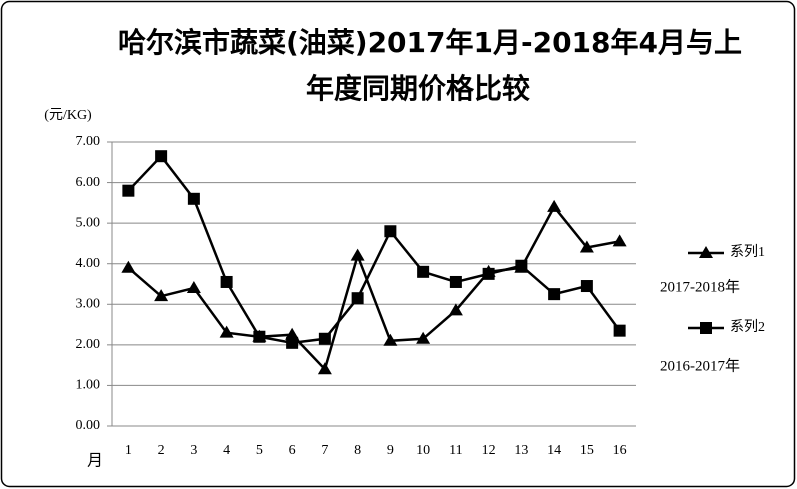 The height and width of the screenshot is (489, 797). Describe the element at coordinates (455, 450) in the screenshot. I see `x-tick-label: 11` at that location.